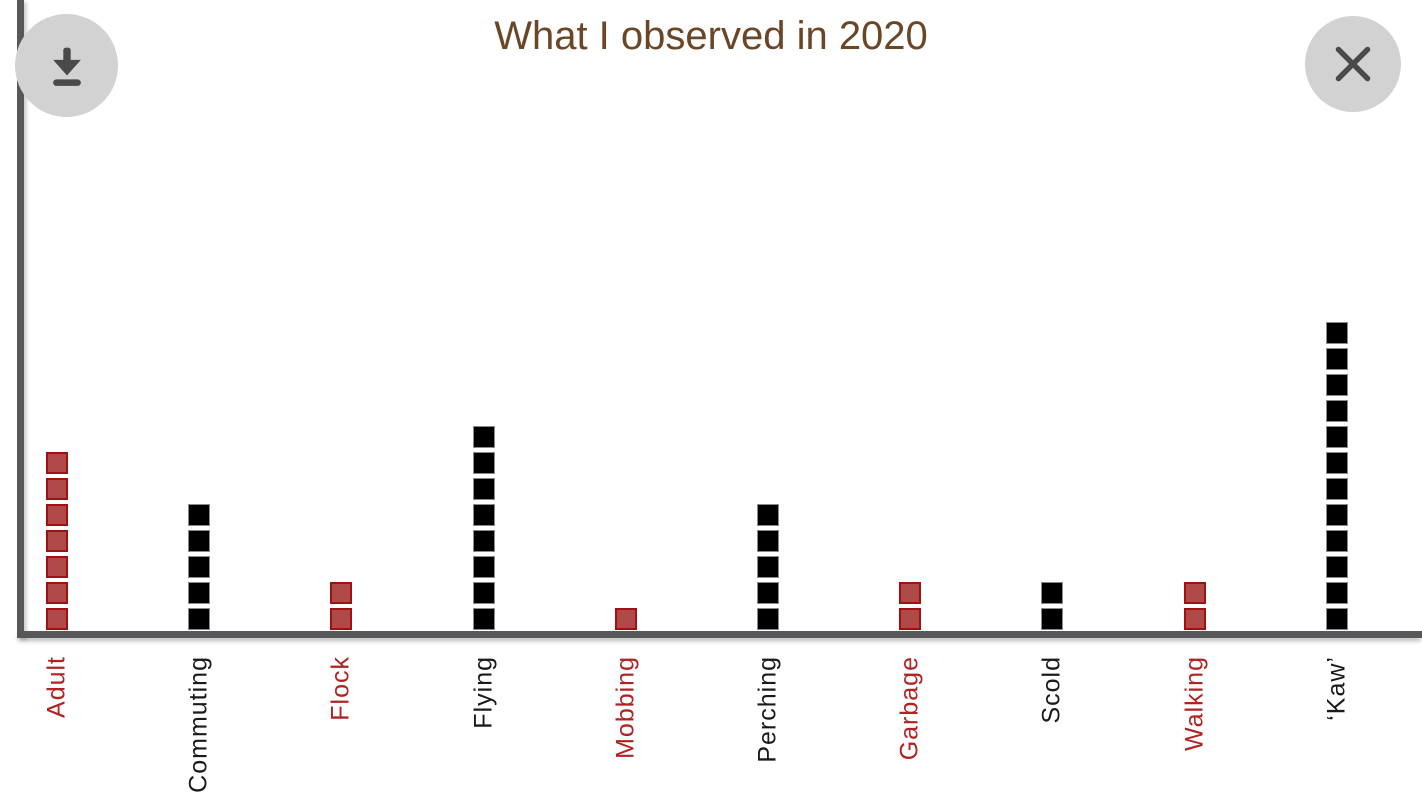  What do you see at coordinates (767, 709) in the screenshot?
I see `x-tick-label: Perching` at bounding box center [767, 709].